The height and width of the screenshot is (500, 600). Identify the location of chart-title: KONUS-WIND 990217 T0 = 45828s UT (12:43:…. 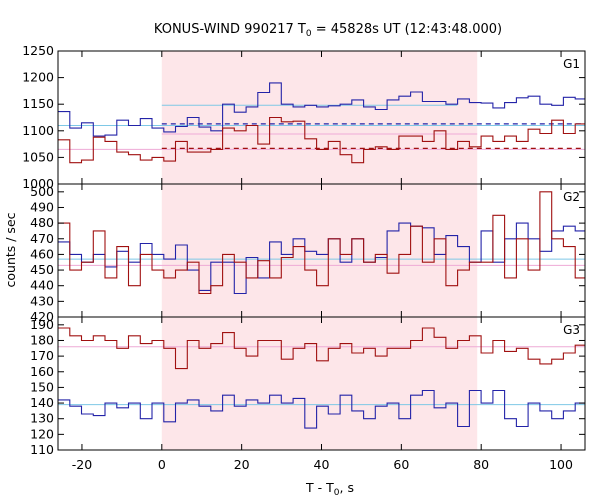
(328, 30).